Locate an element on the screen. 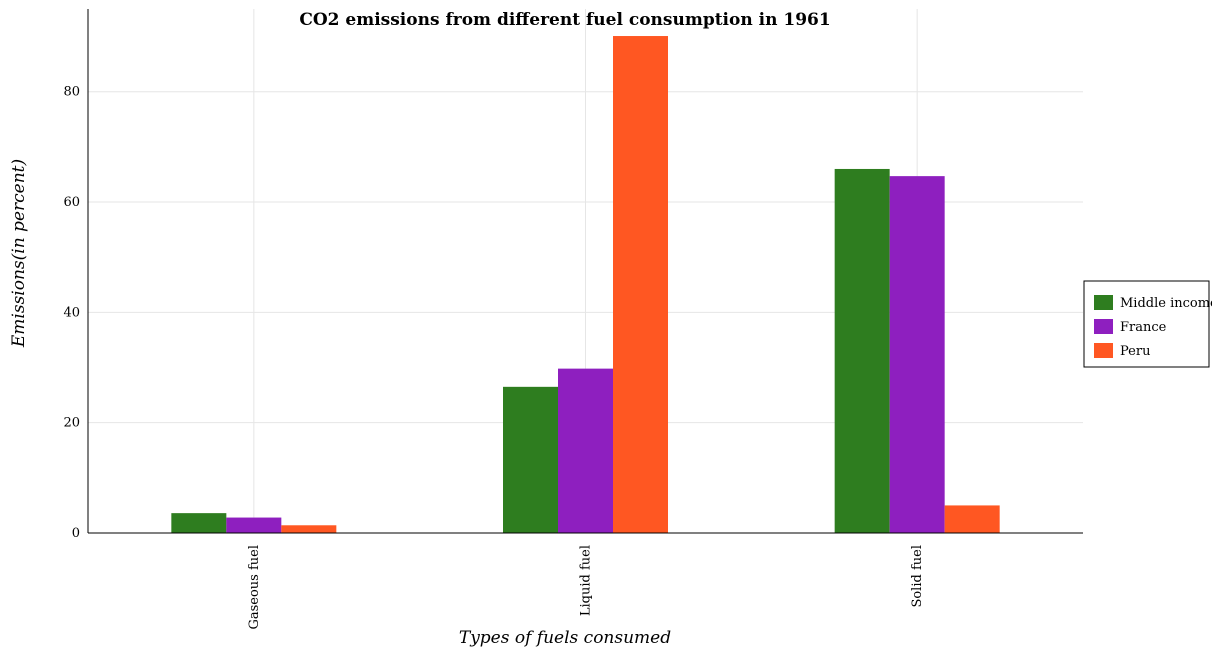  y-tick-label: 40 is located at coordinates (71, 312).